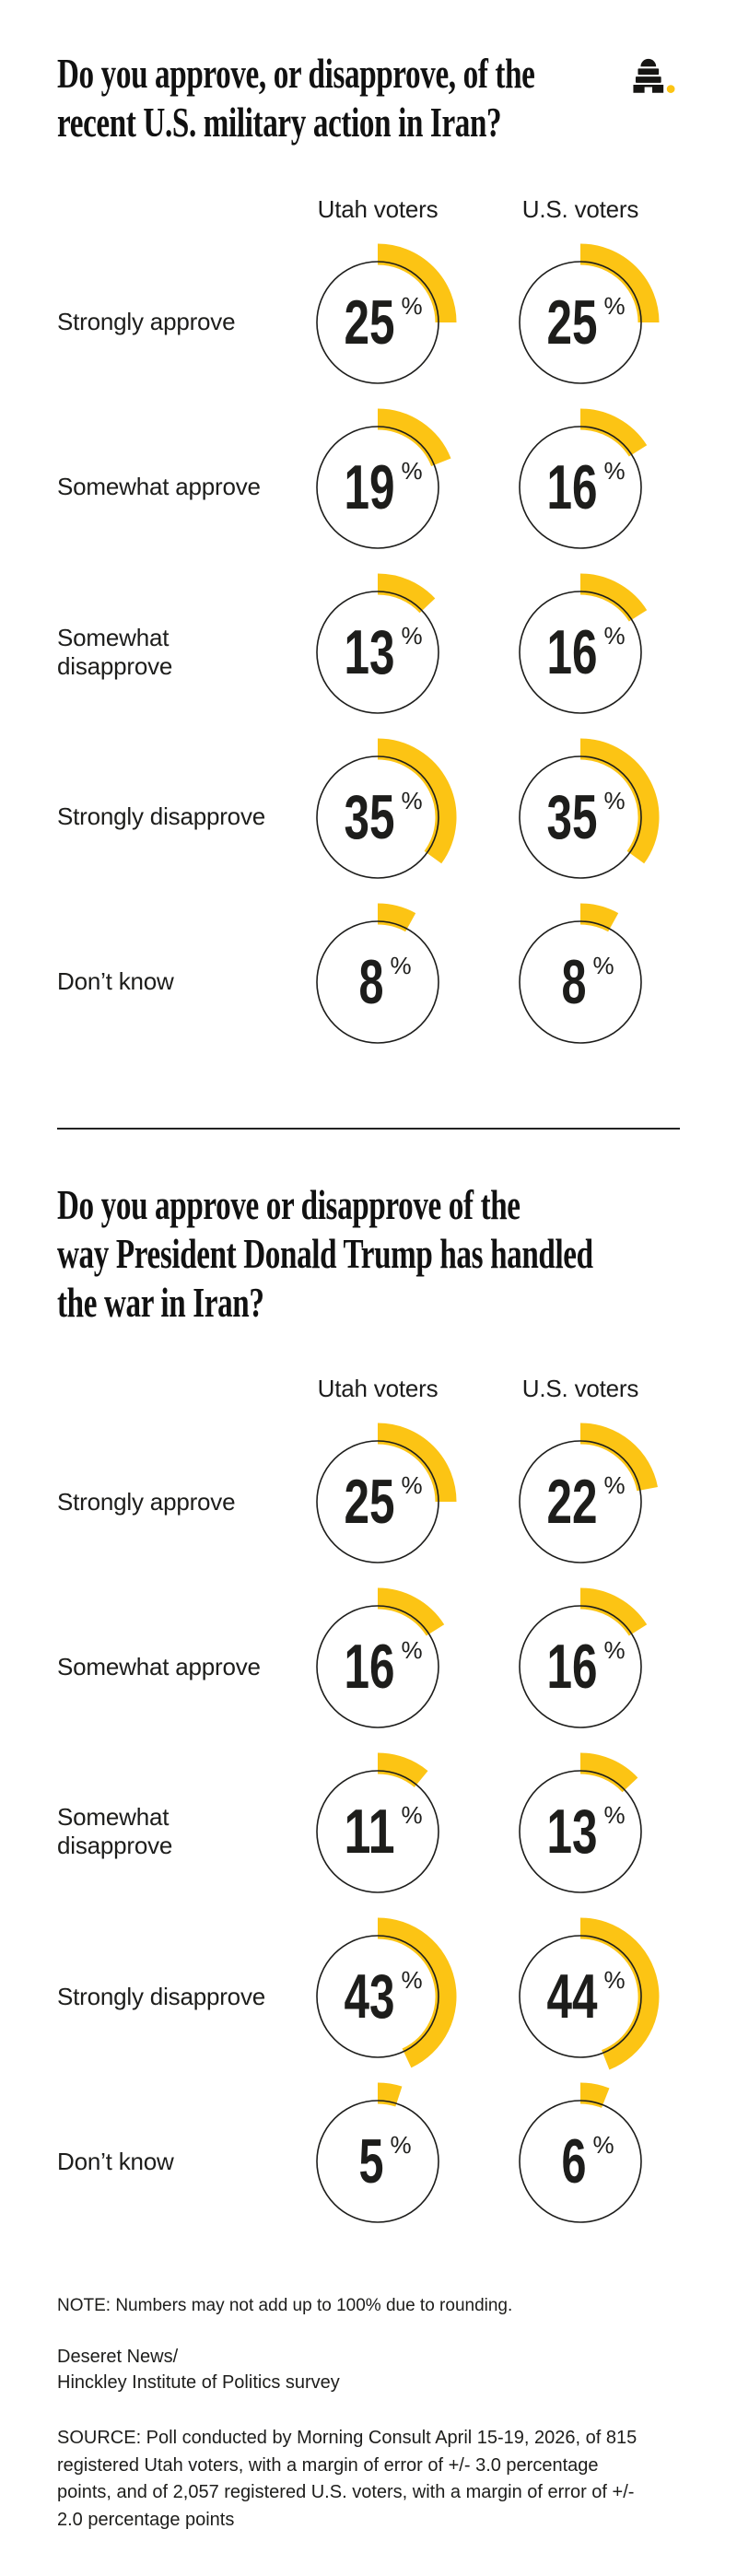 The width and height of the screenshot is (737, 2576). I want to click on credit-line-1: Deseret News/, so click(118, 2357).